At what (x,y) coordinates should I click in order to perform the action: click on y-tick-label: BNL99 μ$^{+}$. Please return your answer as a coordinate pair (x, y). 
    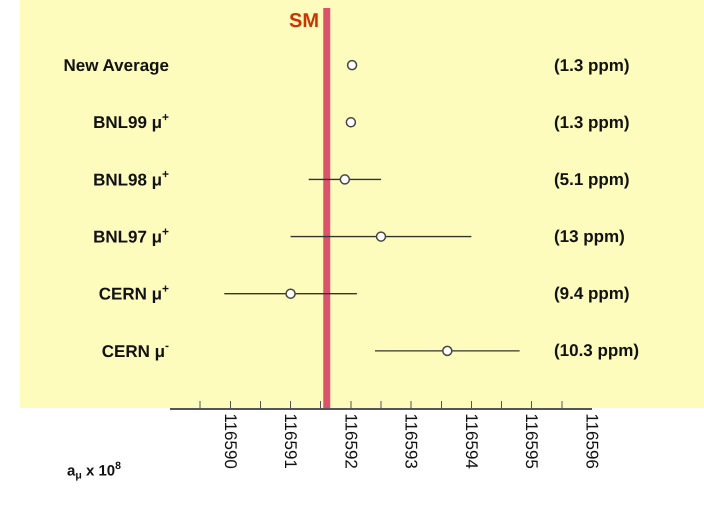
    Looking at the image, I should click on (131, 121).